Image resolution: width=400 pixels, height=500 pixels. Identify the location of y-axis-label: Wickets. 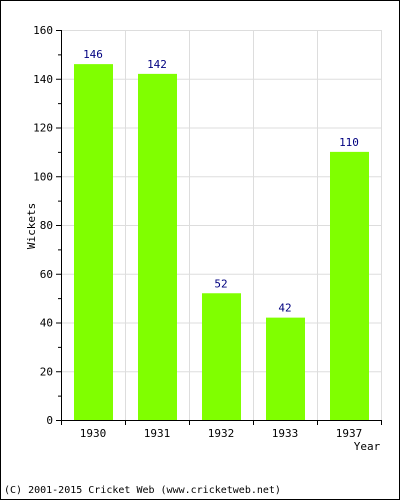
(31, 226).